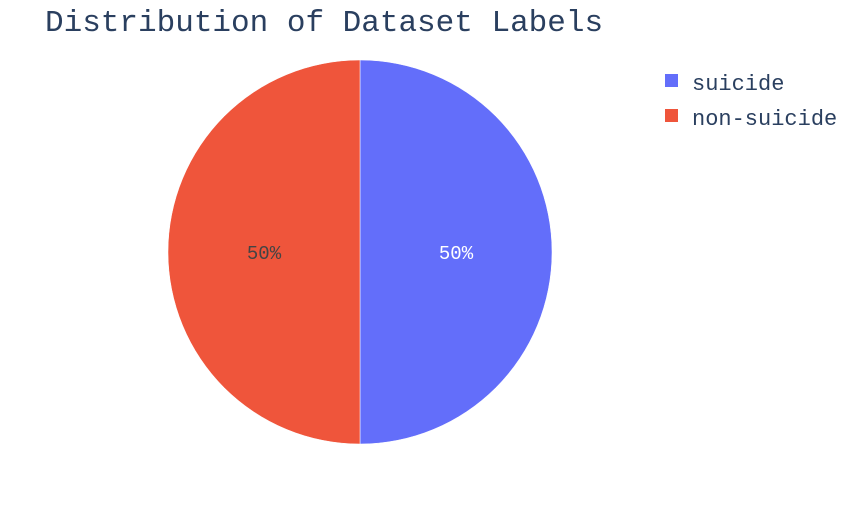  I want to click on legend-label-non-suicide: non-suicide, so click(764, 119).